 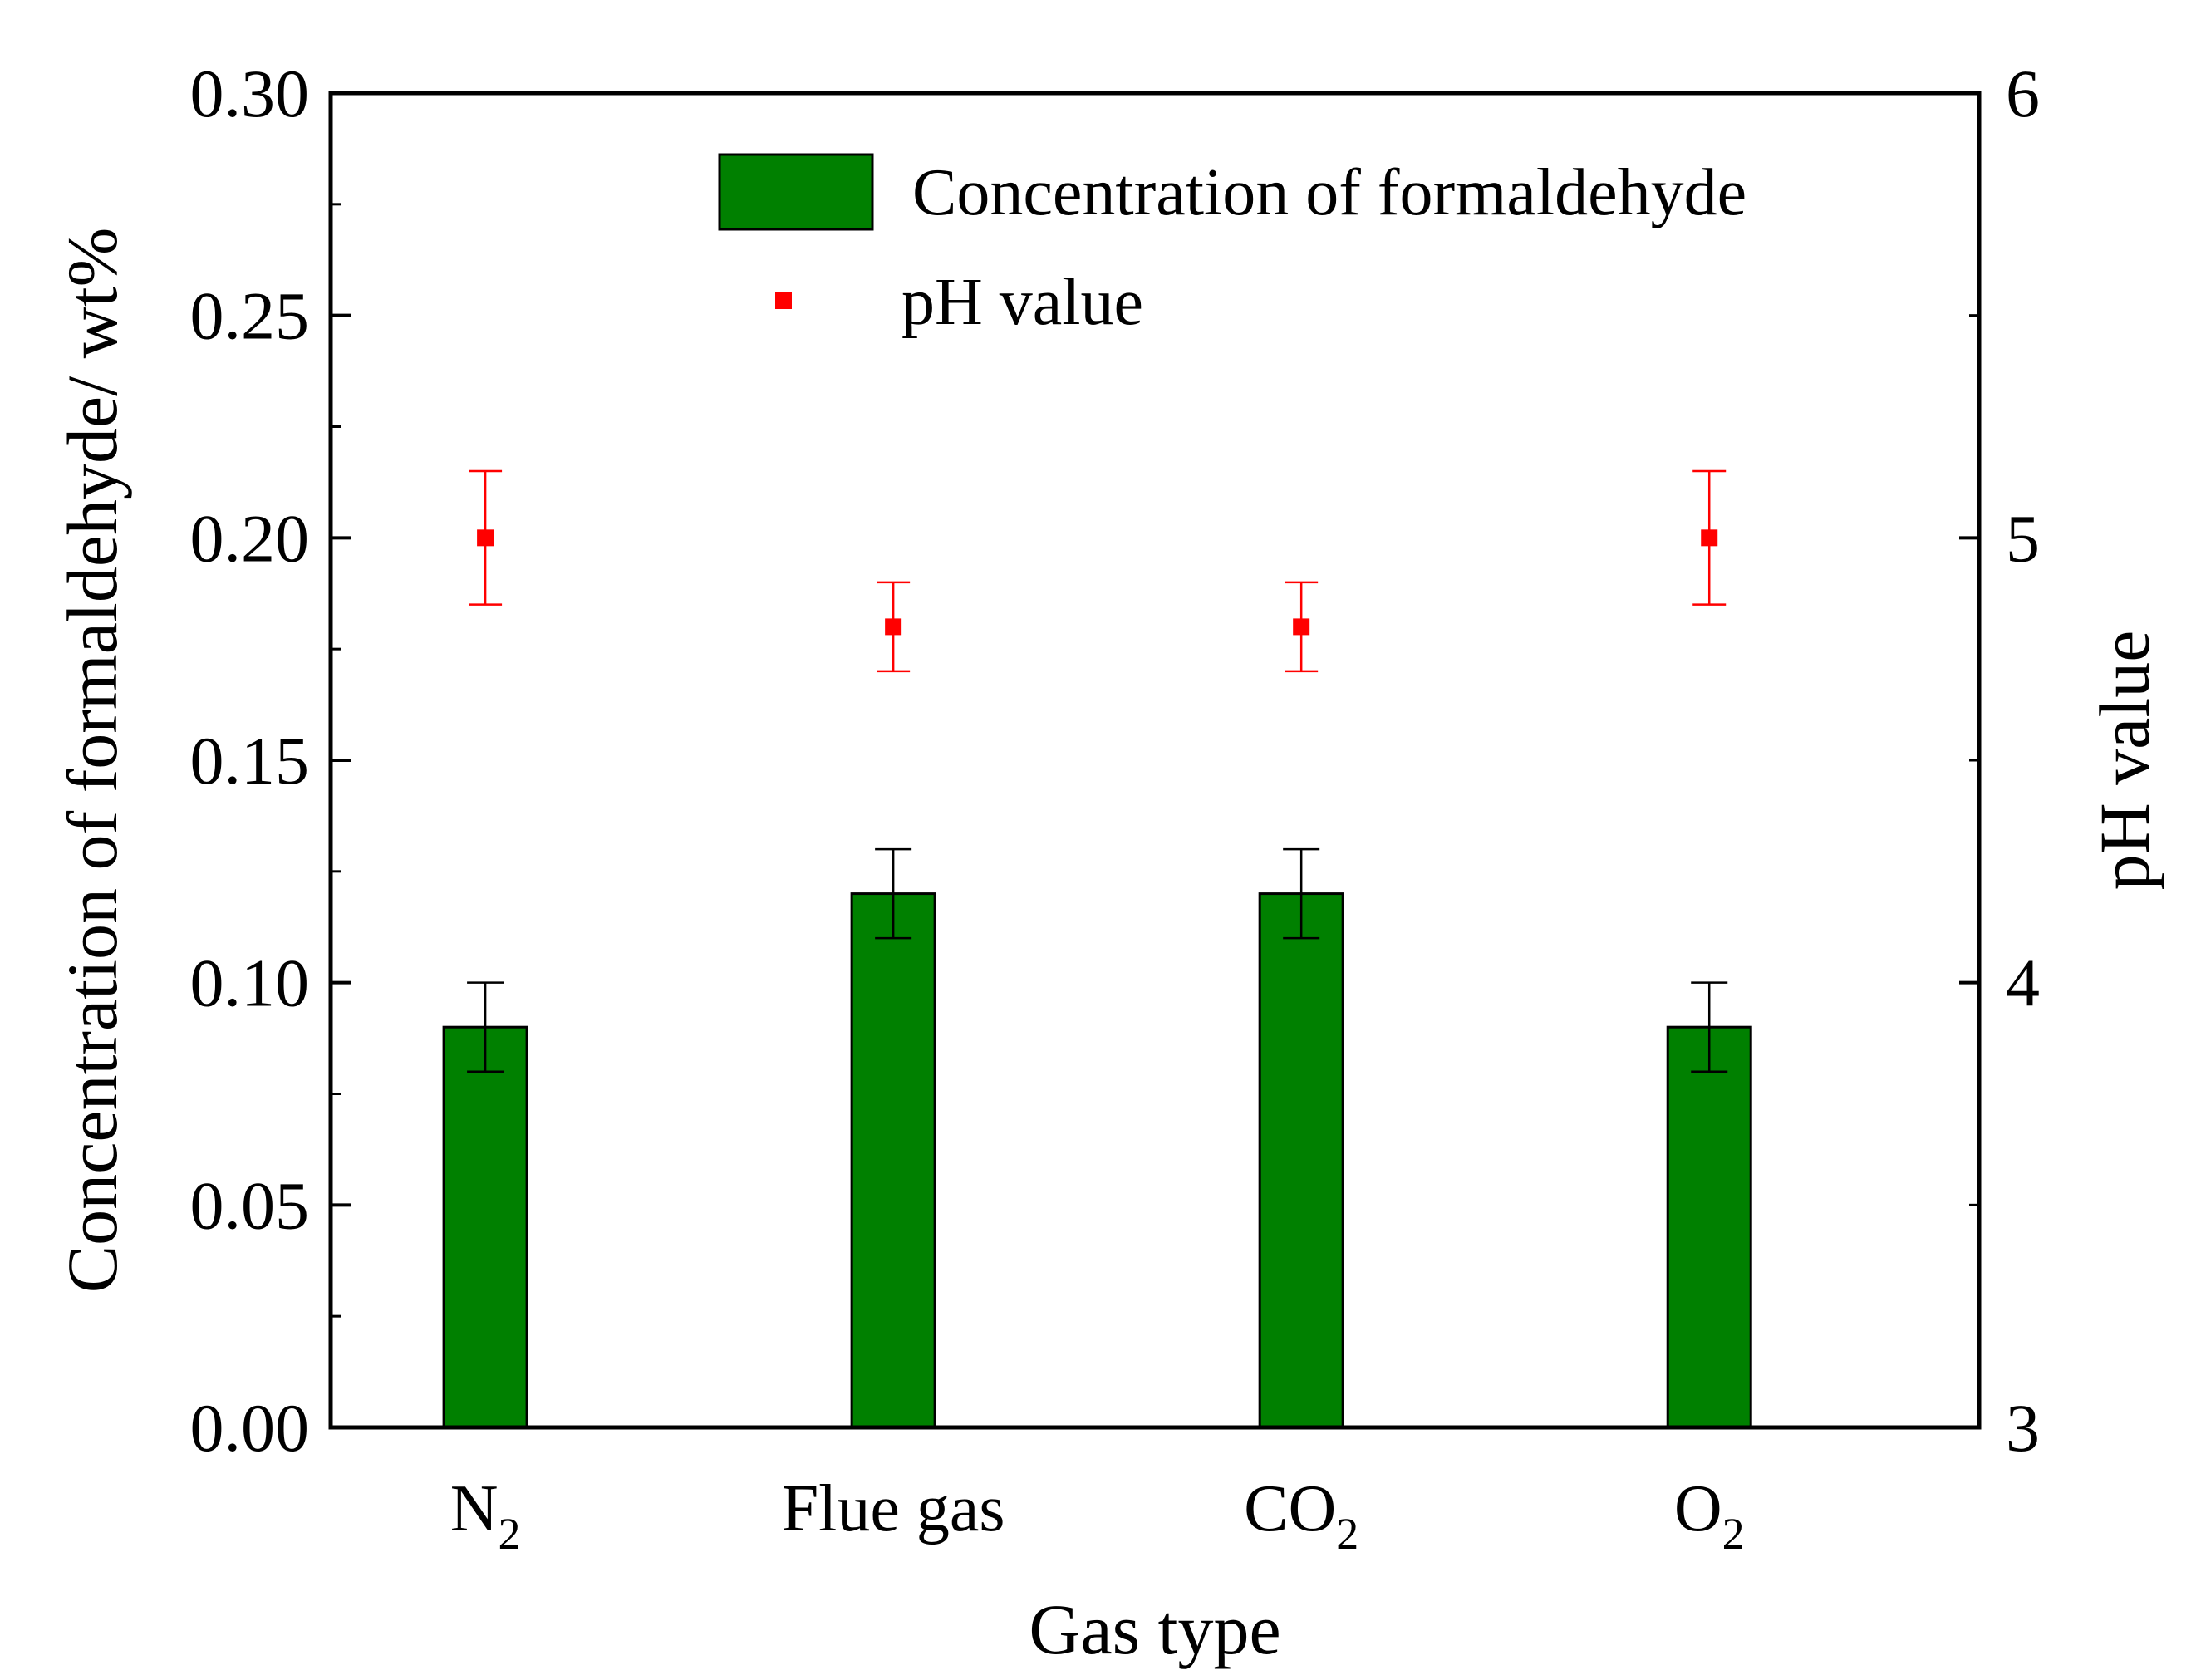 I want to click on y-tick-label-4: 0.15, so click(x=250, y=760).